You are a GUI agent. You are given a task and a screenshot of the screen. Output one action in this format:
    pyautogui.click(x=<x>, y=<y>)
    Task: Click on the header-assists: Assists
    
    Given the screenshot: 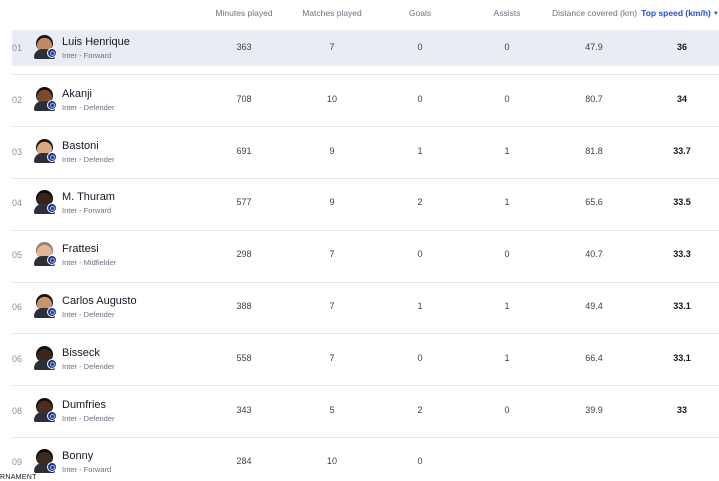 What is the action you would take?
    pyautogui.click(x=507, y=13)
    